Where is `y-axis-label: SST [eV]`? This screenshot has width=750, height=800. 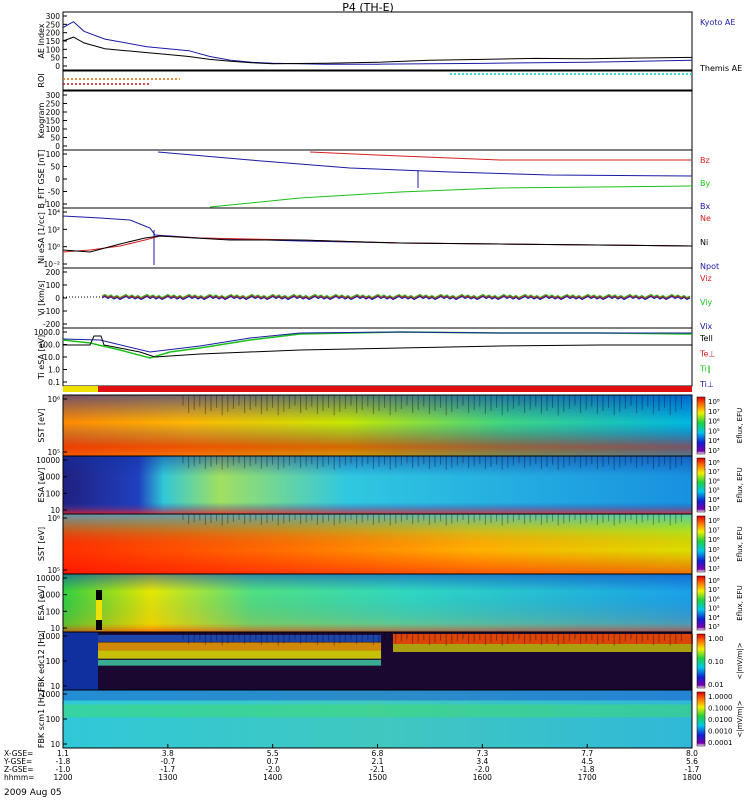 y-axis-label: SST [eV] is located at coordinates (41, 425).